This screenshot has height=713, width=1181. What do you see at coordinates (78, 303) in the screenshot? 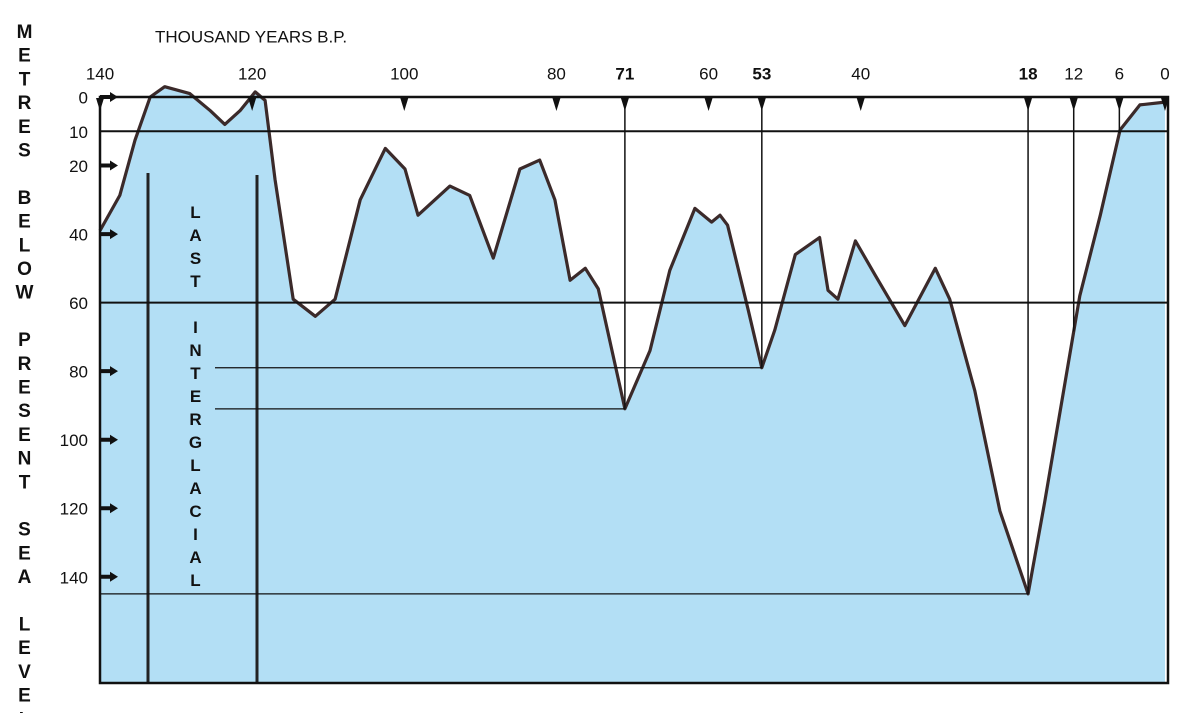
I see `y-tick-label: 60` at bounding box center [78, 303].